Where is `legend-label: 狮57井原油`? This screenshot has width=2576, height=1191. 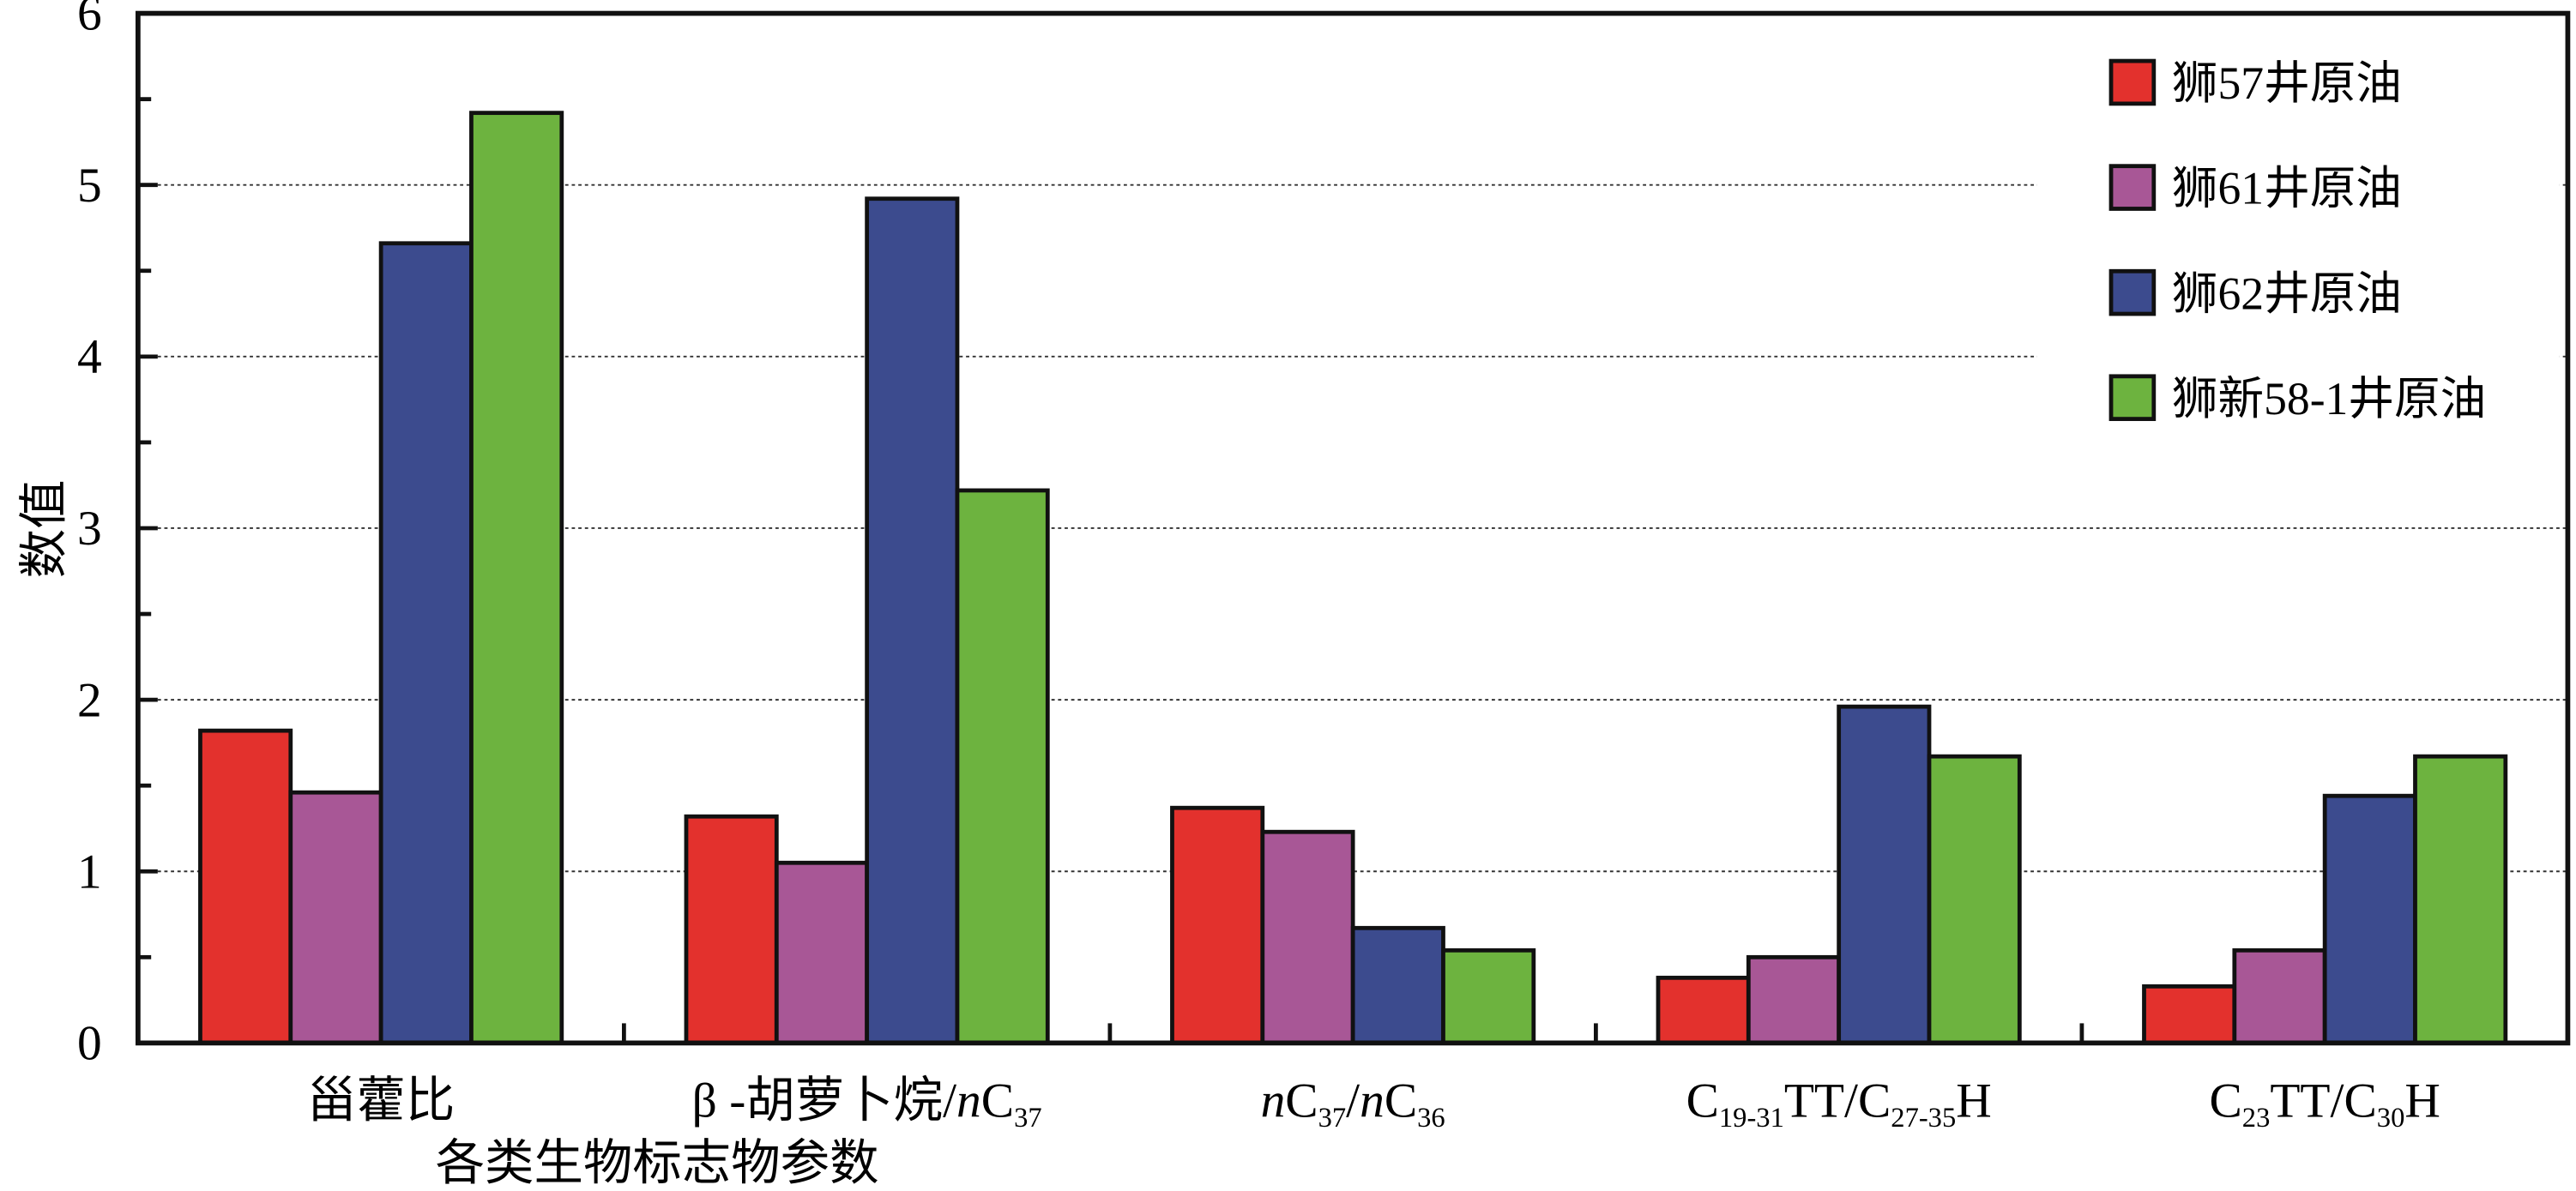
legend-label: 狮57井原油 is located at coordinates (2287, 83).